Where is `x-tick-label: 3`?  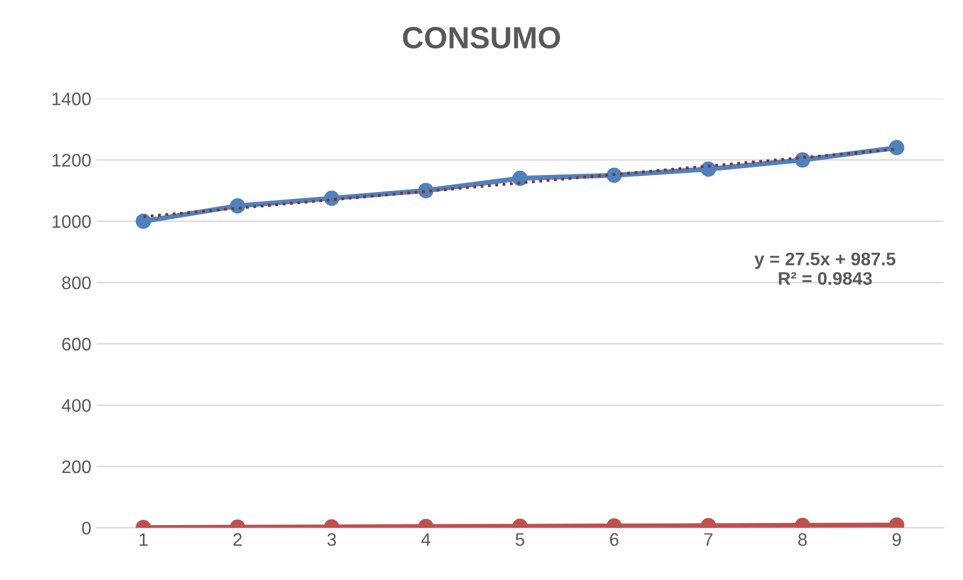 x-tick-label: 3 is located at coordinates (331, 539).